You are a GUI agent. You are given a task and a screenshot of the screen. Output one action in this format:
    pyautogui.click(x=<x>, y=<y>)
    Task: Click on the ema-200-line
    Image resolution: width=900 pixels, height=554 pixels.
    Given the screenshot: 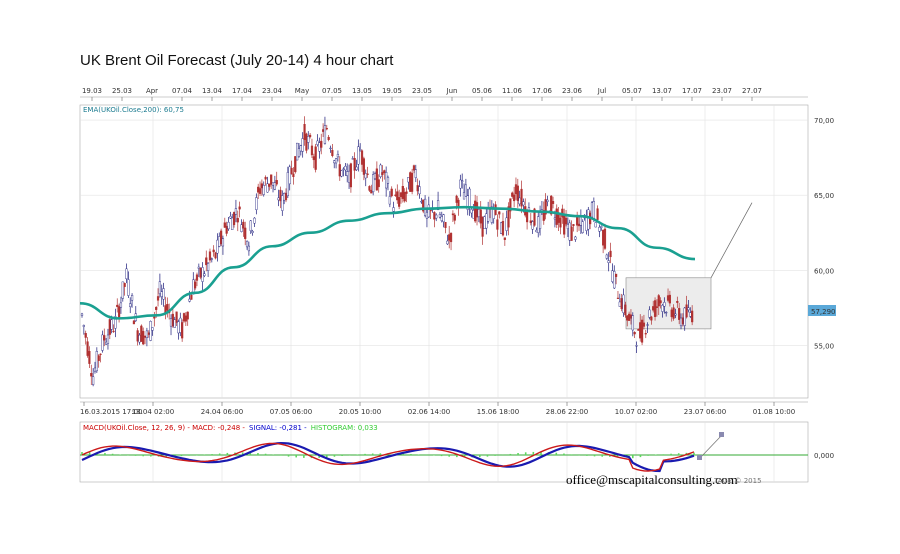 What is the action you would take?
    pyautogui.click(x=387, y=262)
    